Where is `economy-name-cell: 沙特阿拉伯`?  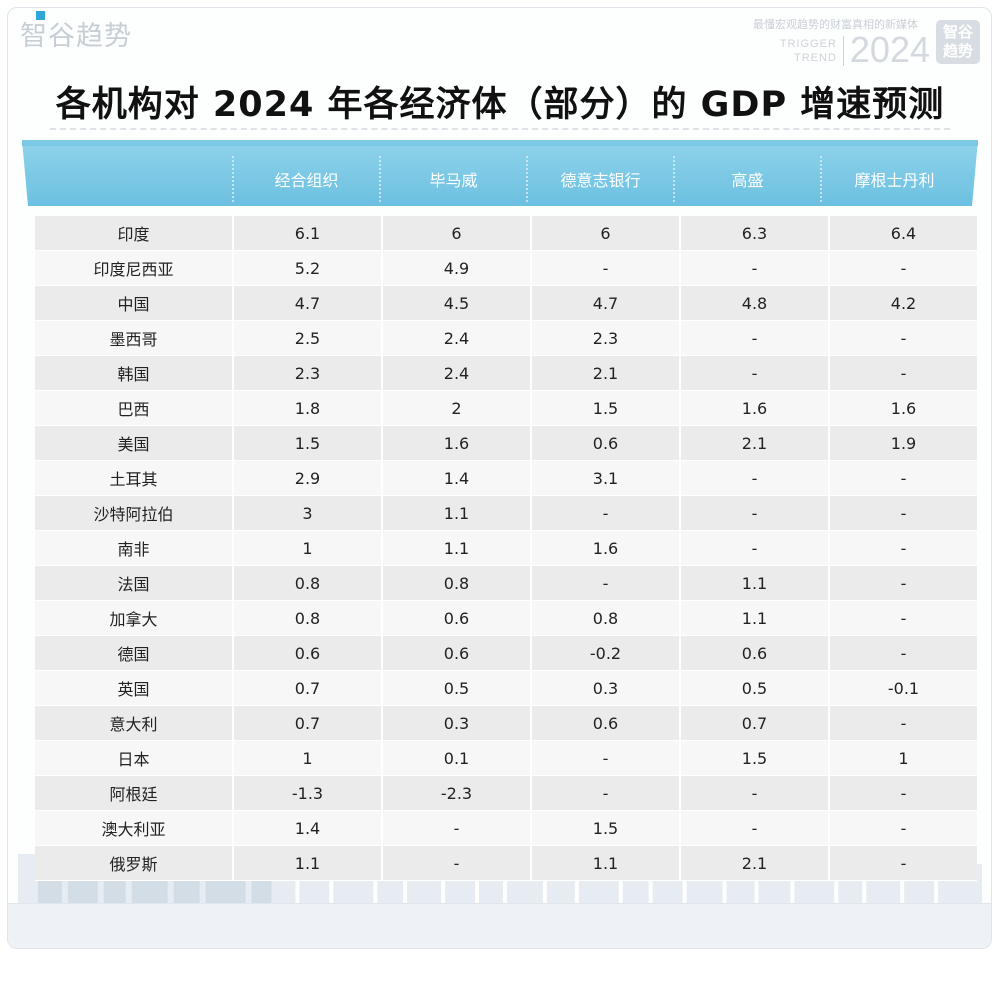 economy-name-cell: 沙特阿拉伯 is located at coordinates (133, 513).